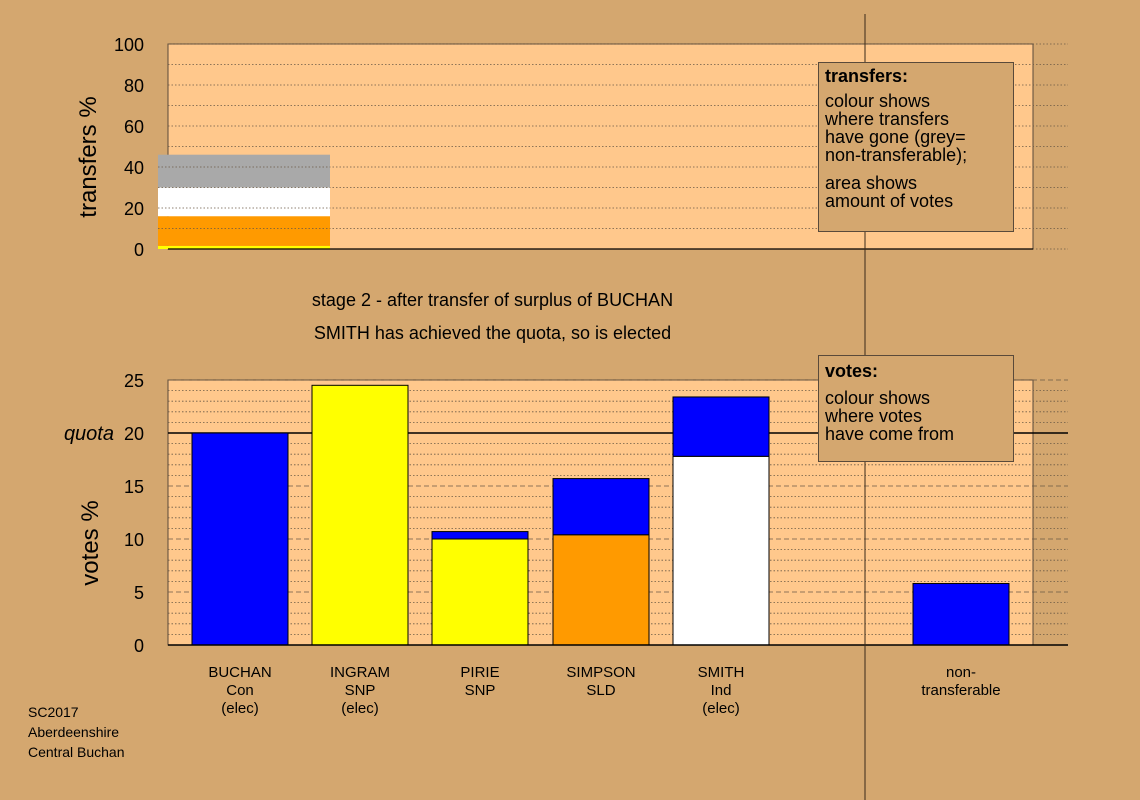 This screenshot has height=800, width=1140. What do you see at coordinates (134, 86) in the screenshot?
I see `y-tick-label: 80` at bounding box center [134, 86].